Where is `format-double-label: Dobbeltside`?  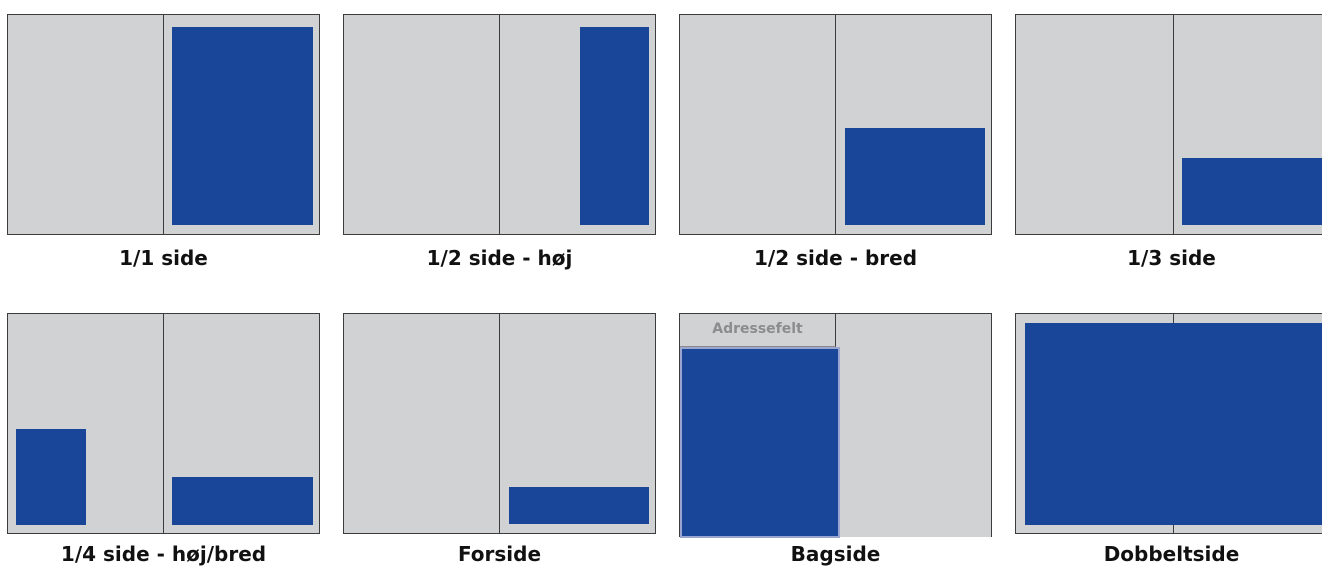
format-double-label: Dobbeltside is located at coordinates (1171, 554).